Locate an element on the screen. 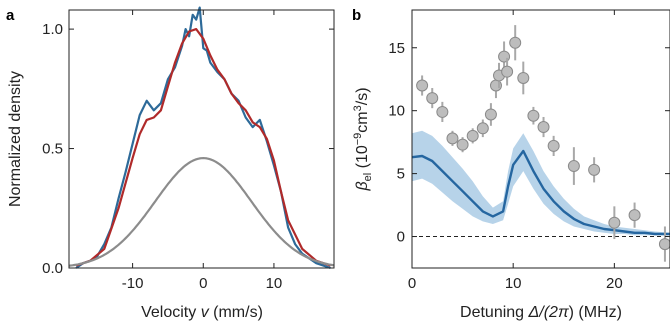  panel-b-ylabel: βel (10−9cm3/s) is located at coordinates (363, 139).